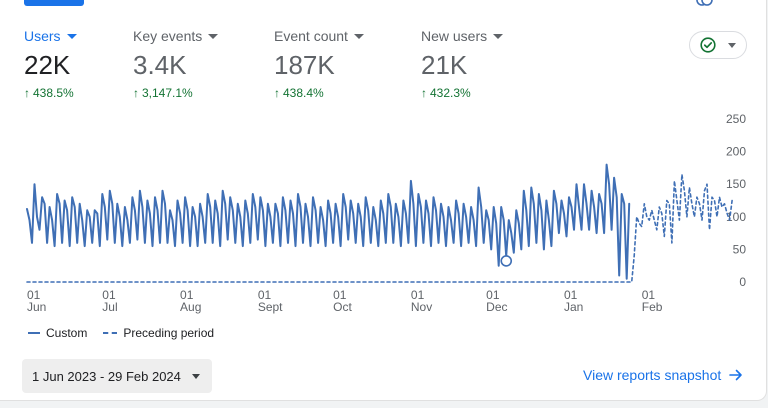 This screenshot has height=408, width=768. I want to click on x-tick-month-label: Jul, so click(109, 307).